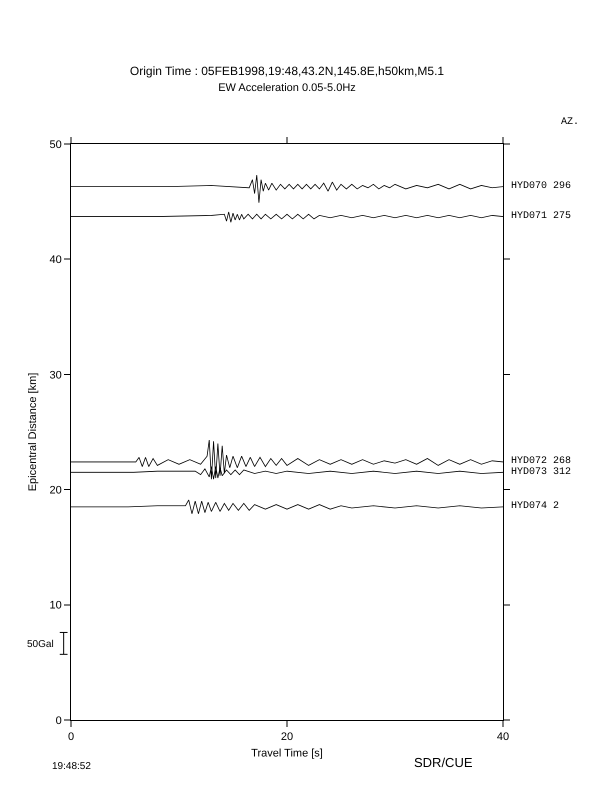 The height and width of the screenshot is (792, 612). Describe the element at coordinates (541, 461) in the screenshot. I see `series-label: HYD072 268` at that location.